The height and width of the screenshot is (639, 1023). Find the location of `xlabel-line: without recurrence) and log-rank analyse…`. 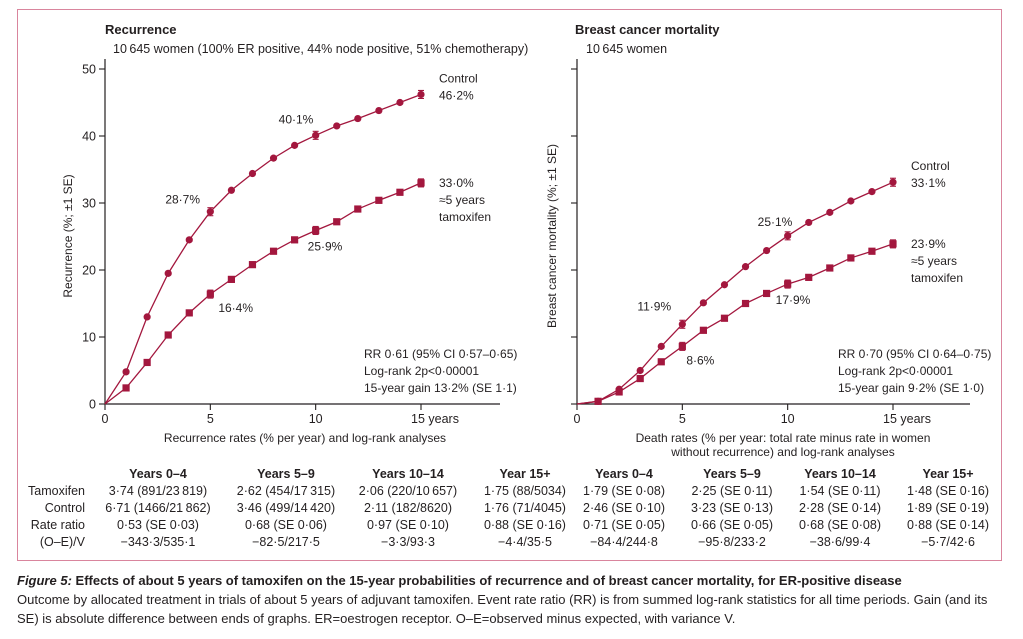

xlabel-line: without recurrence) and log-rank analyse… is located at coordinates (783, 452).